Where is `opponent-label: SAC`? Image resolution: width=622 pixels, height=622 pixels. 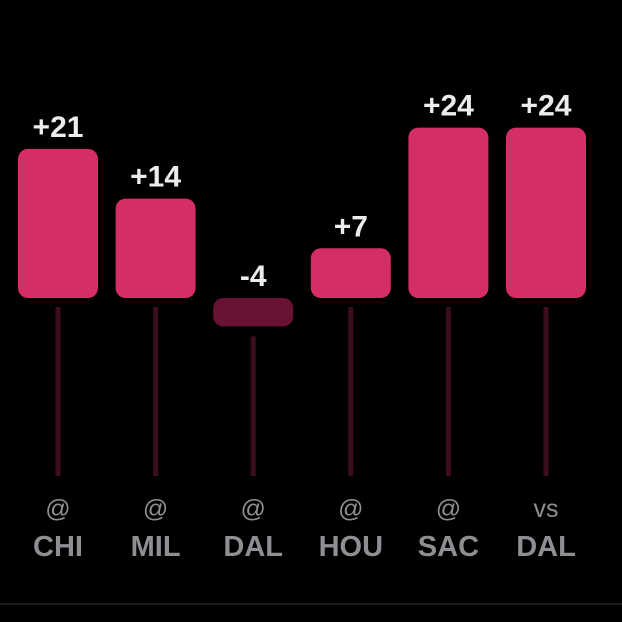 opponent-label: SAC is located at coordinates (448, 547).